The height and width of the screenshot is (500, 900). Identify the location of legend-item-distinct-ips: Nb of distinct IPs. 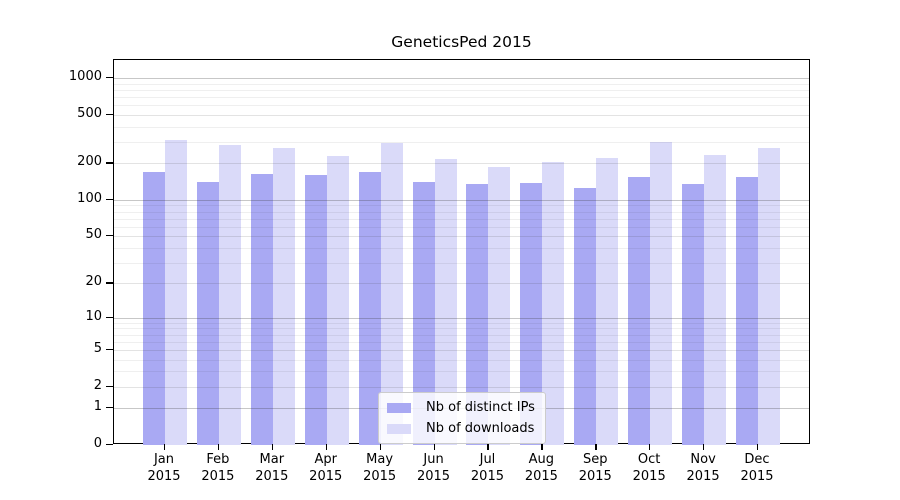
(461, 407).